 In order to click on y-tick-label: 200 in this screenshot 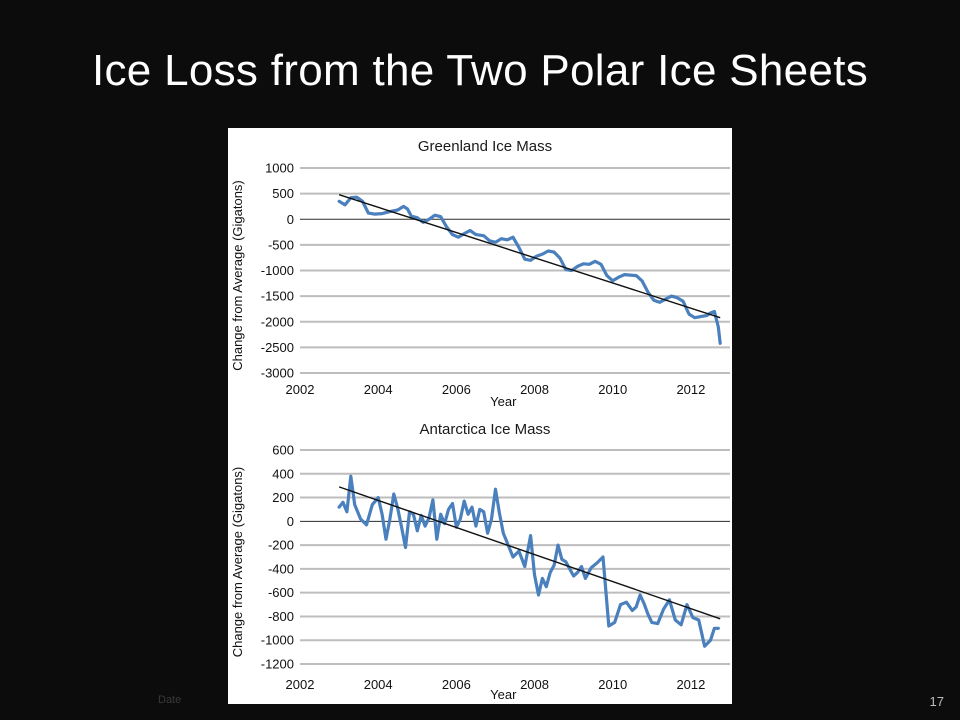, I will do `click(283, 497)`.